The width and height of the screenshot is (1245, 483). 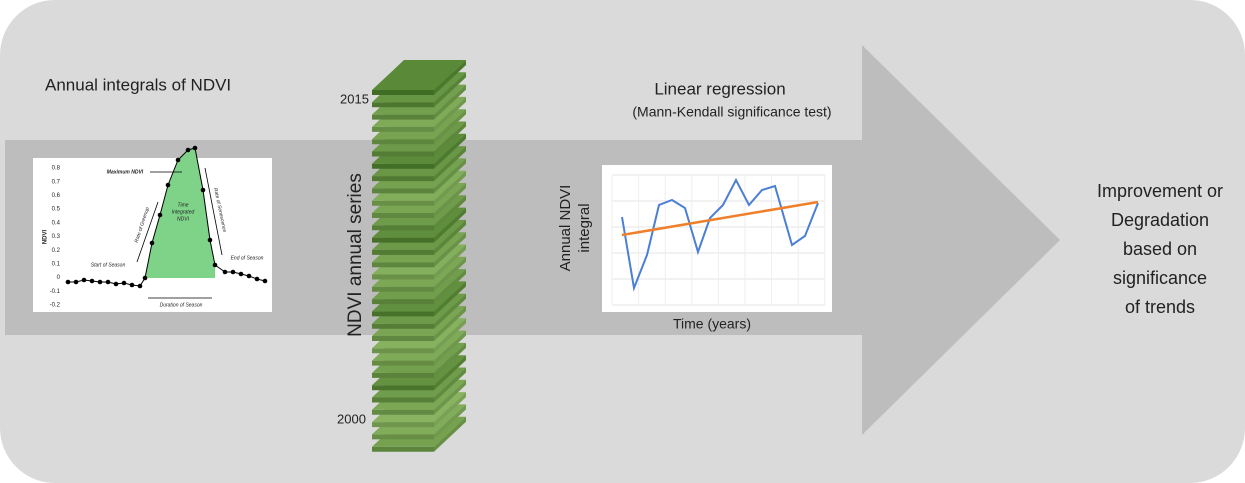 I want to click on outcome-line: Degradation, so click(x=1160, y=220).